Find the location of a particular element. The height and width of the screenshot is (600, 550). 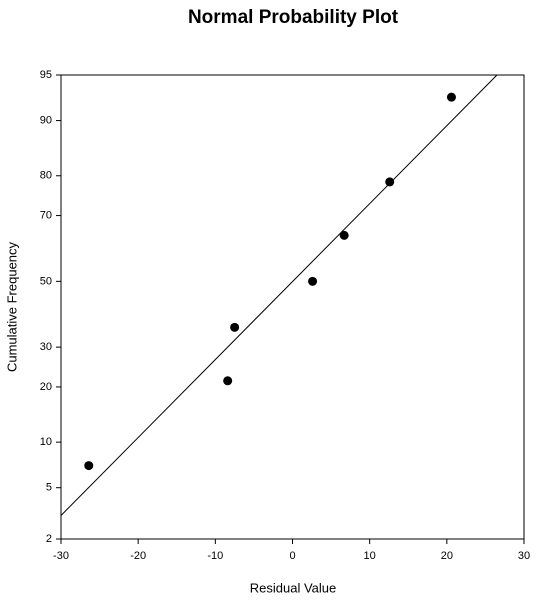

x-tick-label: 30 is located at coordinates (524, 556).